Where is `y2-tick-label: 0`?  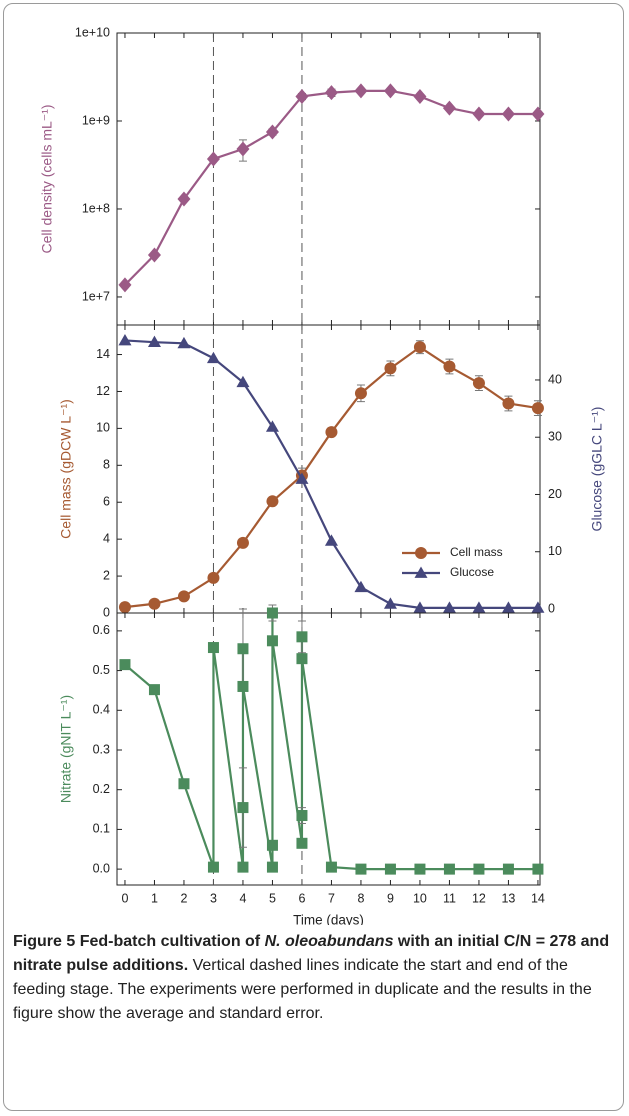 y2-tick-label: 0 is located at coordinates (551, 608).